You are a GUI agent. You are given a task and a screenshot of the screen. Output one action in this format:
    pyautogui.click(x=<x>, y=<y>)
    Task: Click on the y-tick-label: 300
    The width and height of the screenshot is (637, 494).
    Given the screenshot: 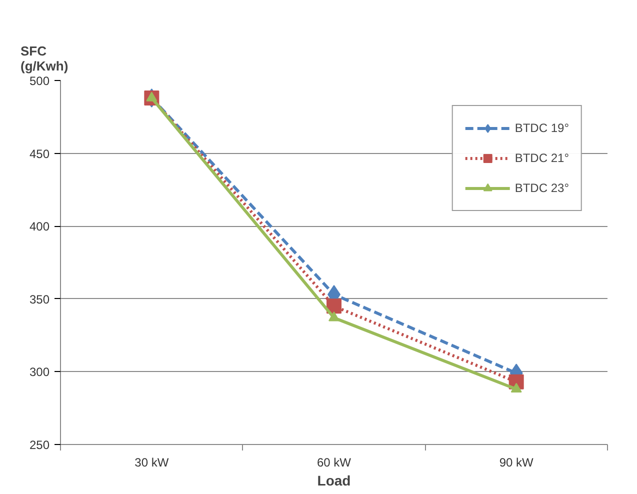 What is the action you would take?
    pyautogui.click(x=39, y=372)
    